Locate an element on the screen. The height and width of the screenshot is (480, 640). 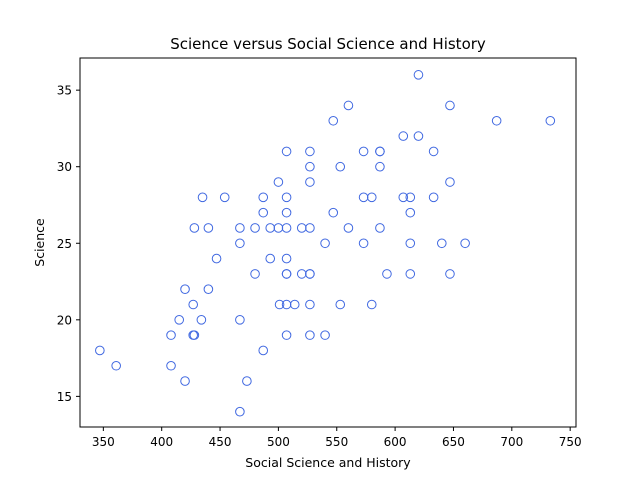
x-tick-label: 650 is located at coordinates (453, 442).